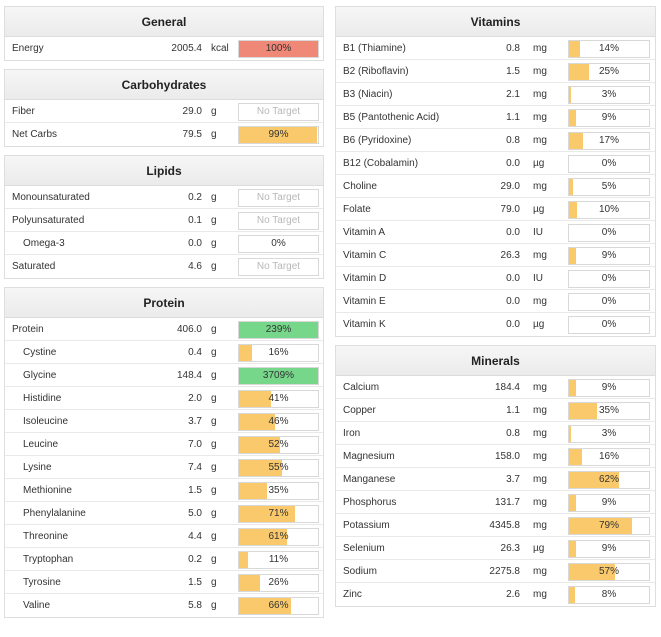 The height and width of the screenshot is (637, 661). I want to click on nutrient-row-magnesium: Magnesium 158.0 mg 16%, so click(495, 456).